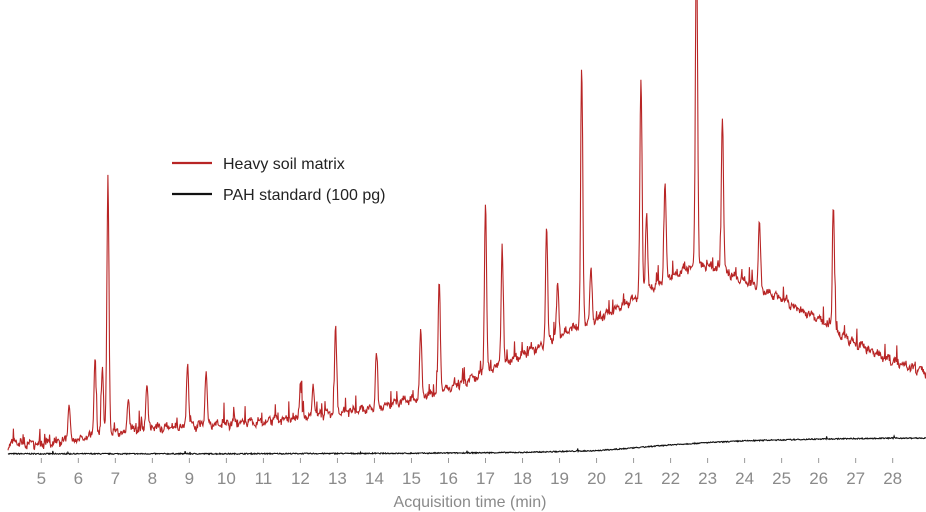 The height and width of the screenshot is (512, 926). Describe the element at coordinates (470, 502) in the screenshot. I see `x-axis-title: Acquisition time (min)` at that location.